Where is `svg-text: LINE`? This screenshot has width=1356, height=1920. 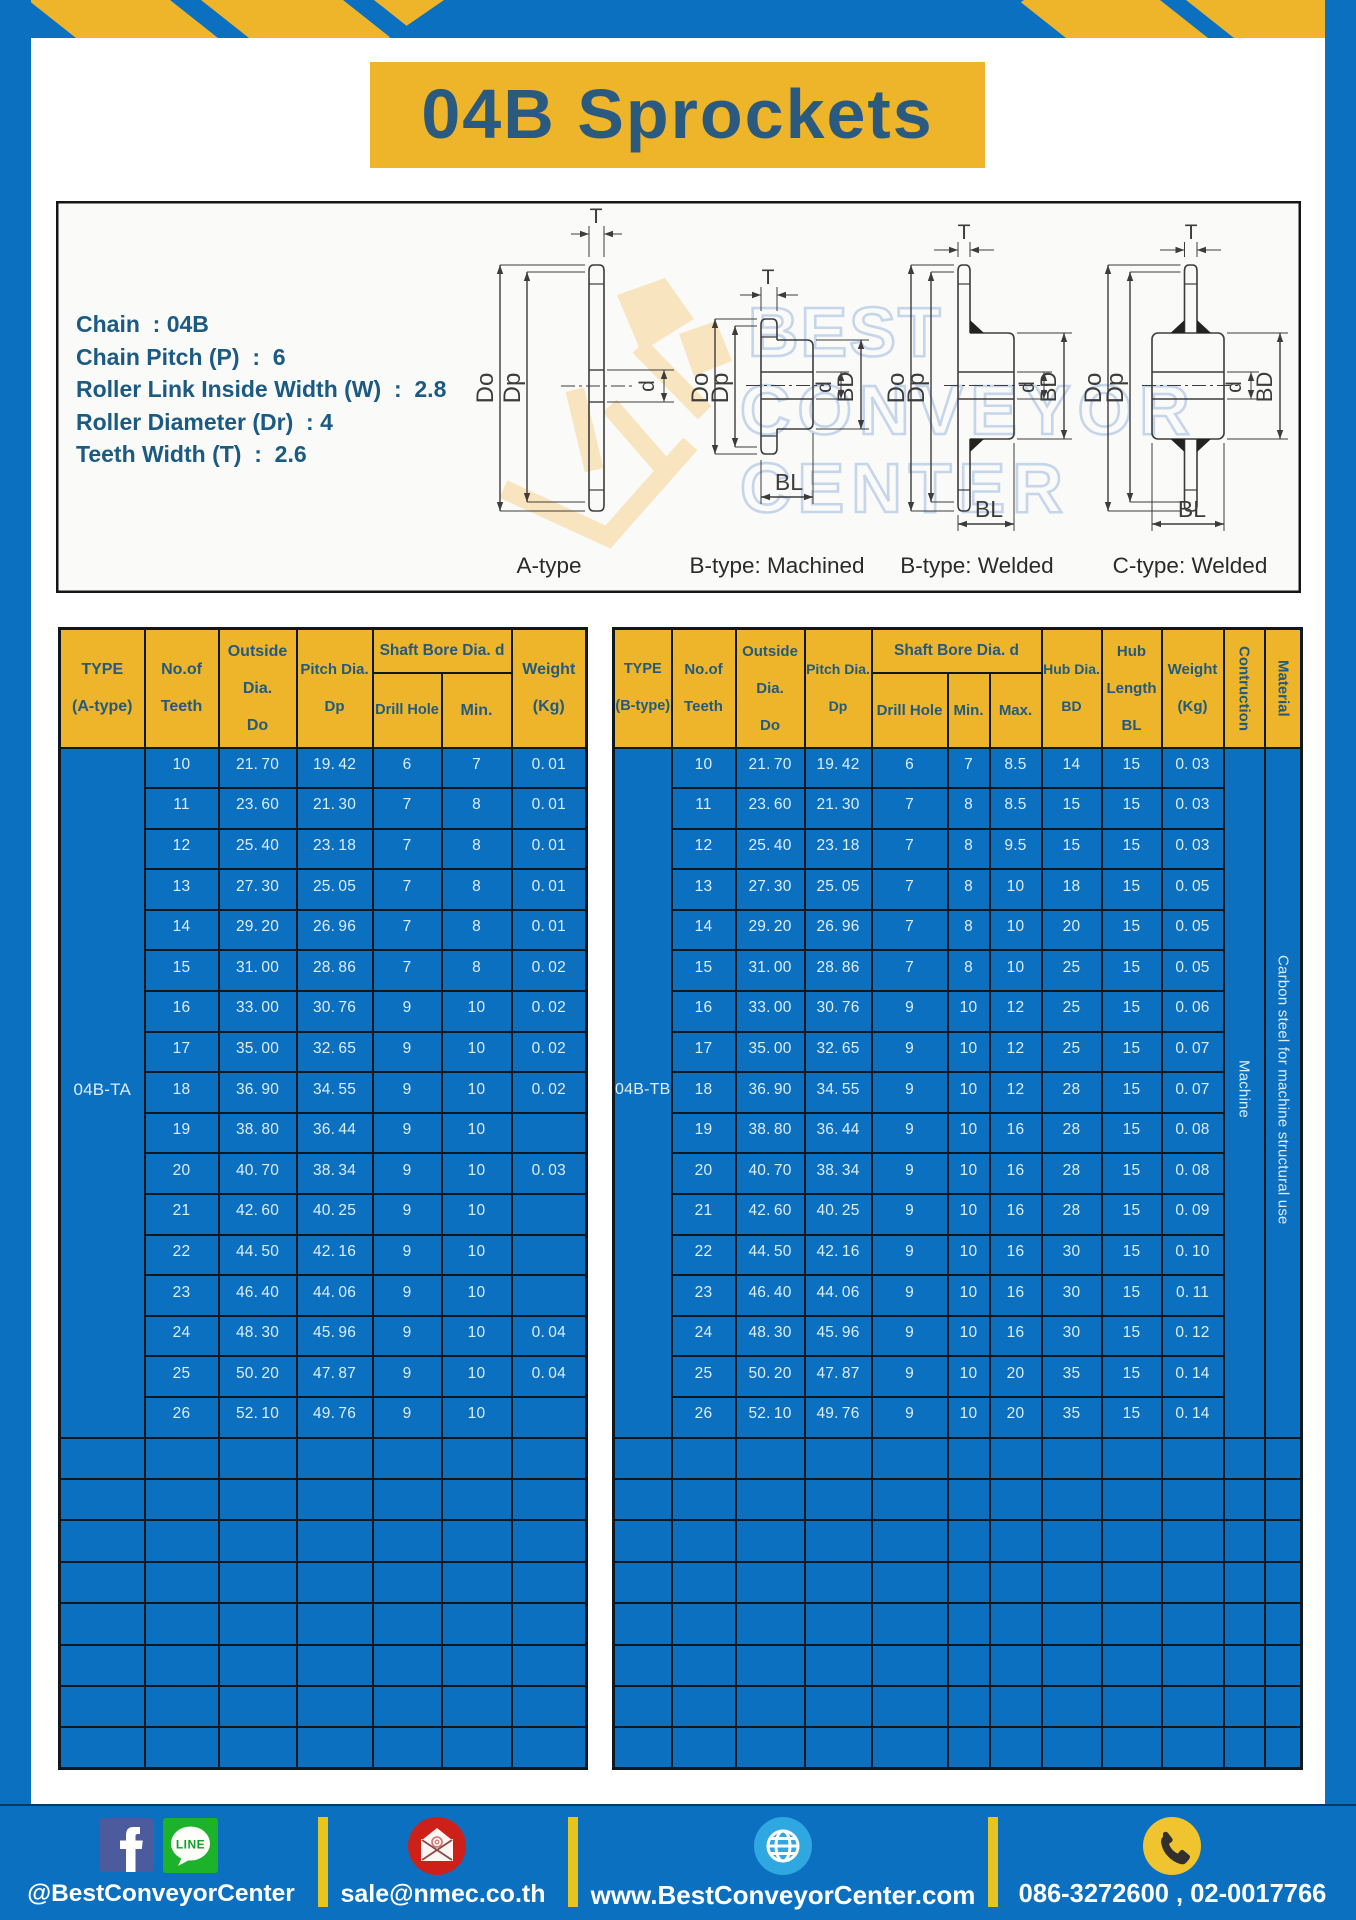
svg-text: LINE is located at coordinates (190, 1845).